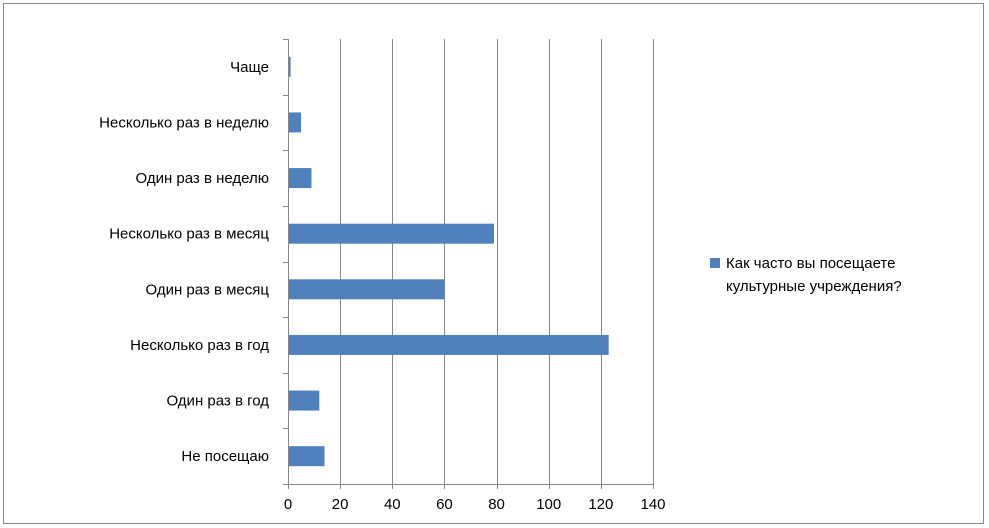 Image resolution: width=989 pixels, height=528 pixels. What do you see at coordinates (444, 504) in the screenshot?
I see `x-tick-label: 60` at bounding box center [444, 504].